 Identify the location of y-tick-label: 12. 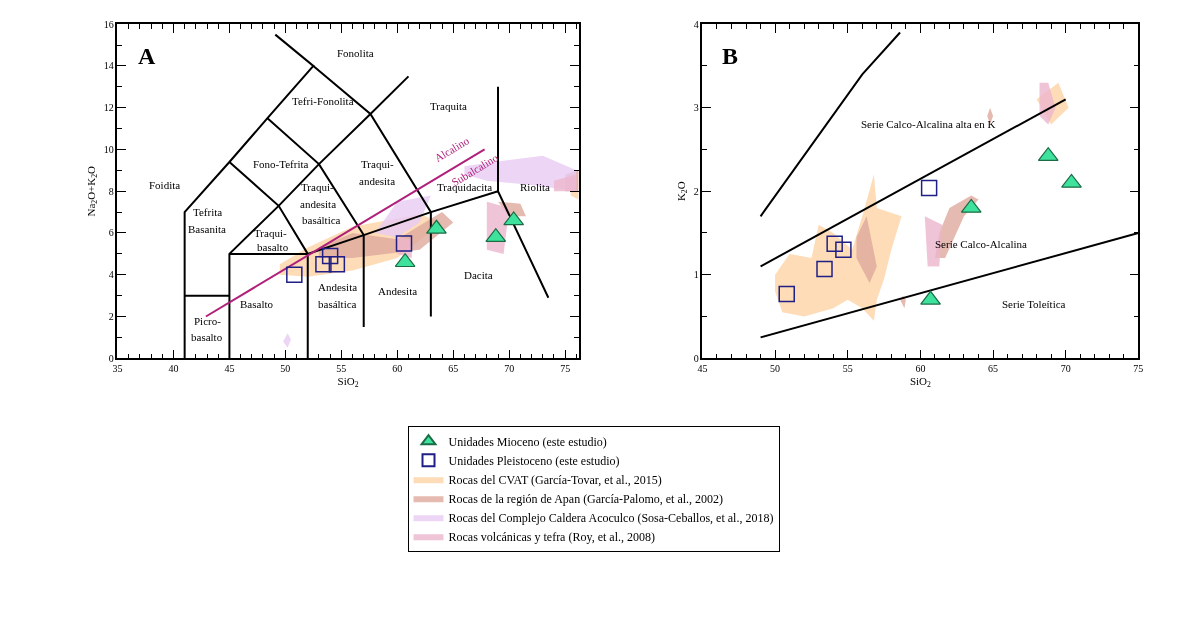
(108, 108).